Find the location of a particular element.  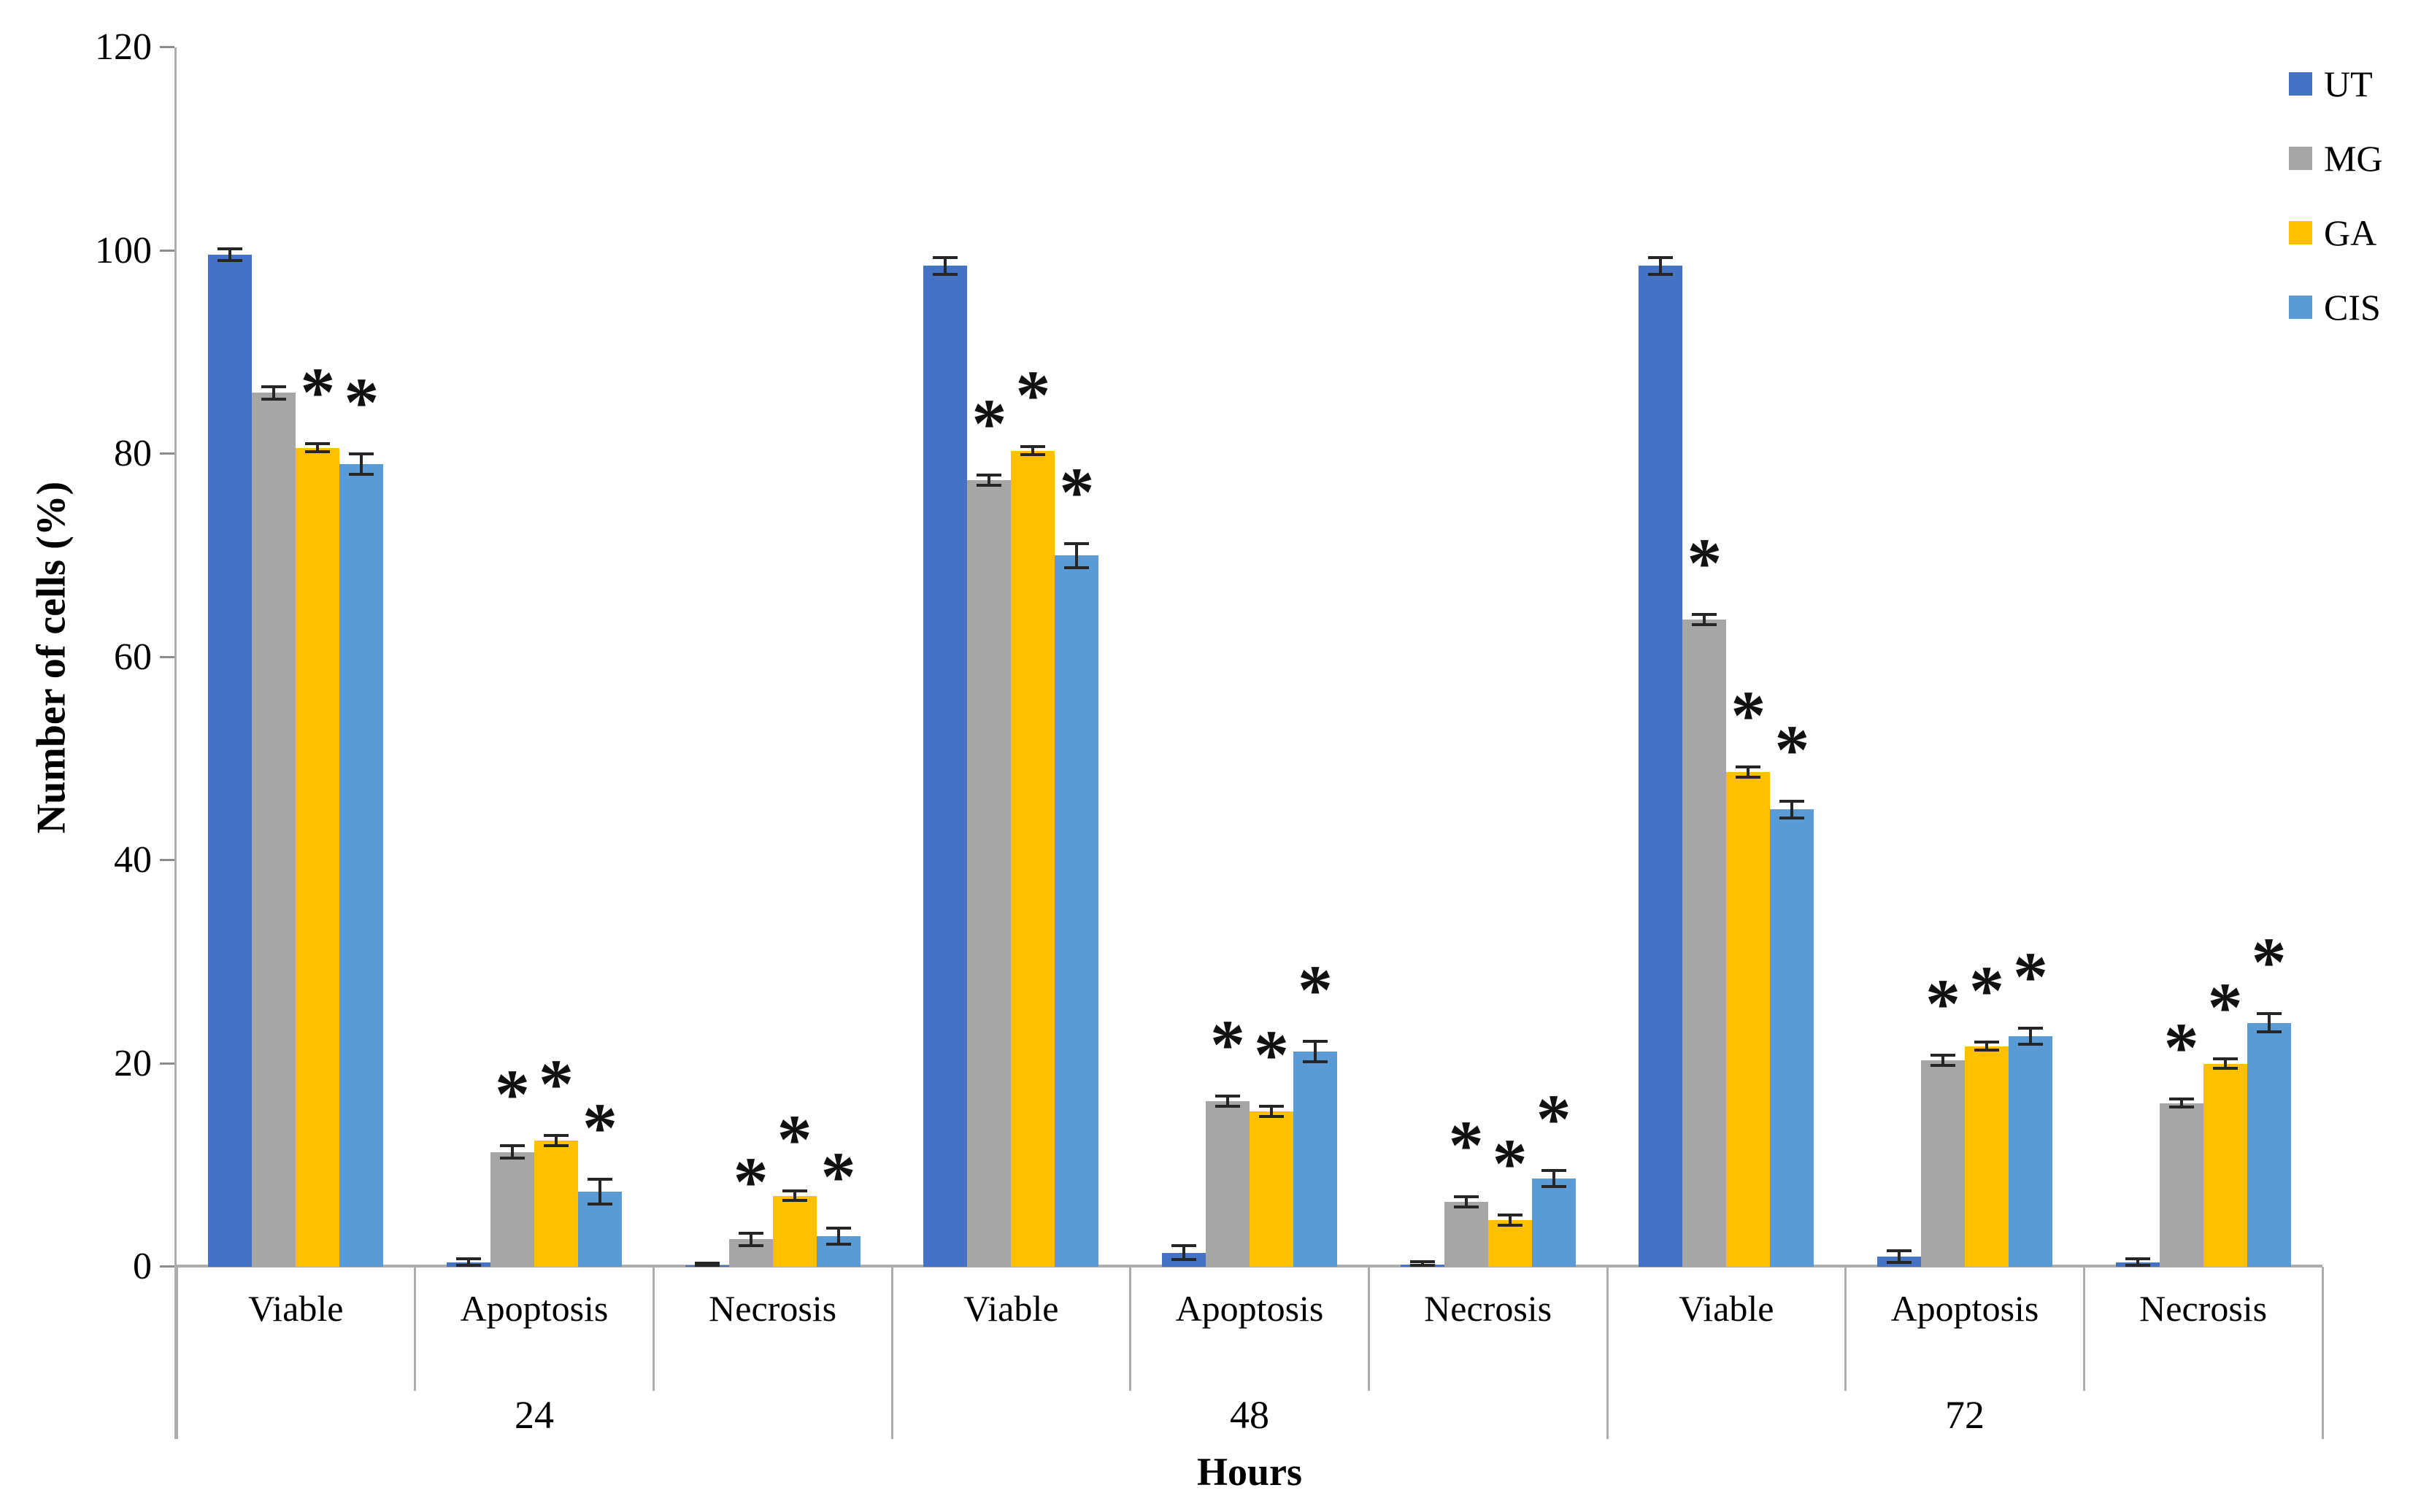

error-bar-UT-72-viable-line is located at coordinates (1661, 266).